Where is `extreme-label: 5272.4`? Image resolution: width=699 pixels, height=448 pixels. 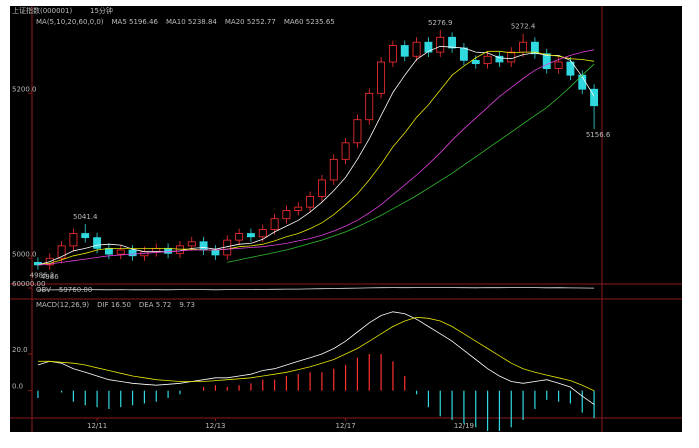
extreme-label: 5272.4 is located at coordinates (523, 27).